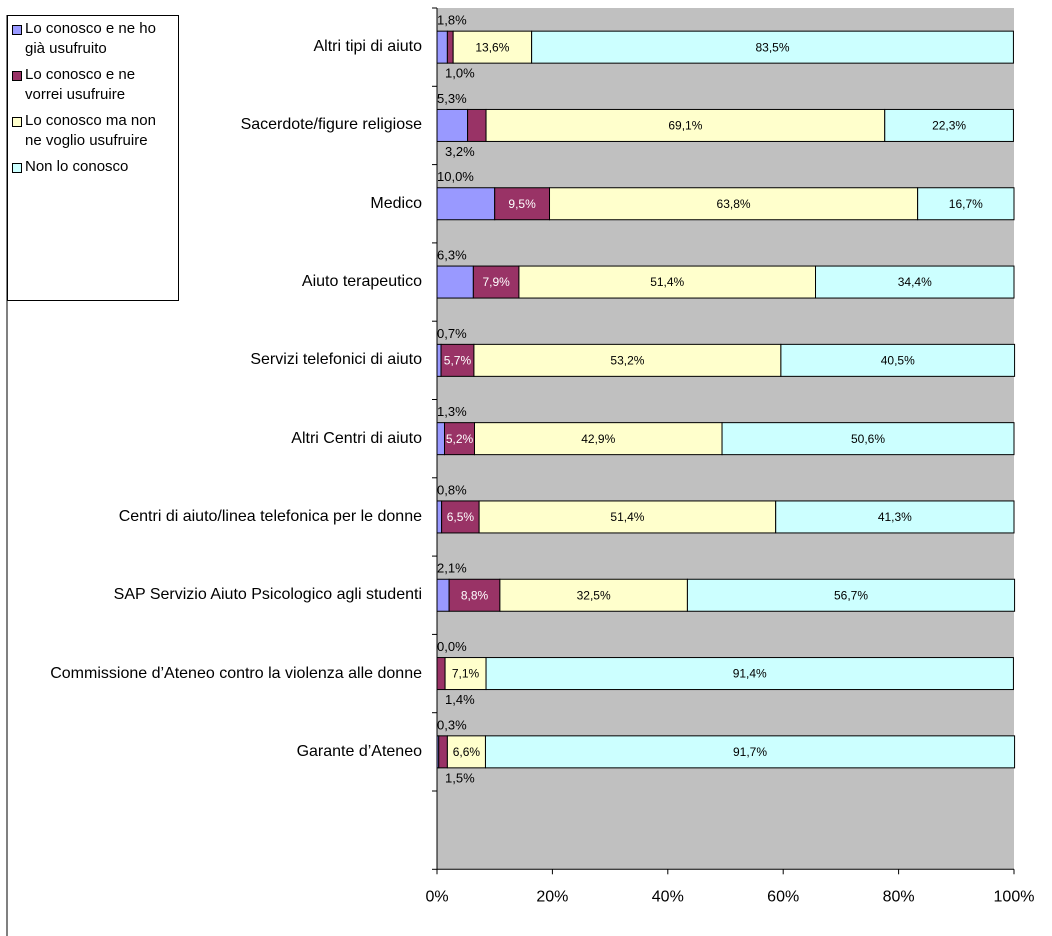 The image size is (1052, 936). What do you see at coordinates (331, 125) in the screenshot?
I see `category-label: Sacerdote/figure religiose` at bounding box center [331, 125].